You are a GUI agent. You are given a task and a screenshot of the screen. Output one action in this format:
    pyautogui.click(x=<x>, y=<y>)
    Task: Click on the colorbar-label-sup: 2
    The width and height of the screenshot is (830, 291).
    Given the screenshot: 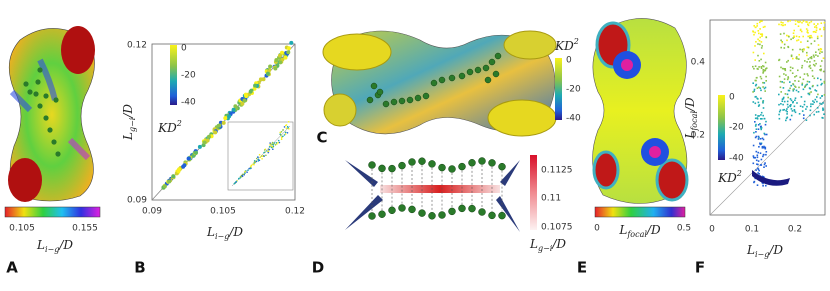 What is the action you would take?
    pyautogui.click(x=576, y=41)
    